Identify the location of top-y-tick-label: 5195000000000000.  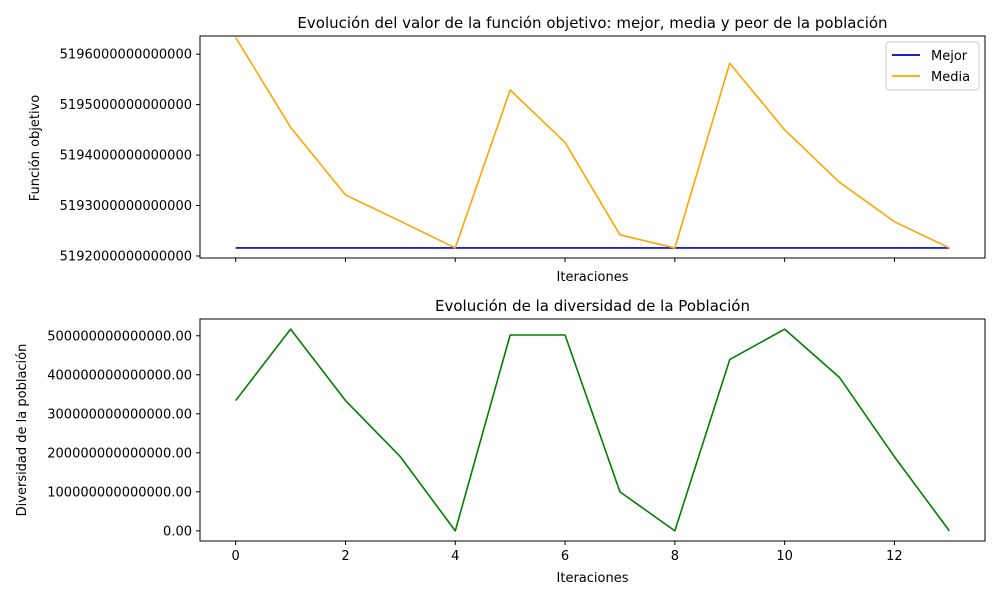
(126, 105).